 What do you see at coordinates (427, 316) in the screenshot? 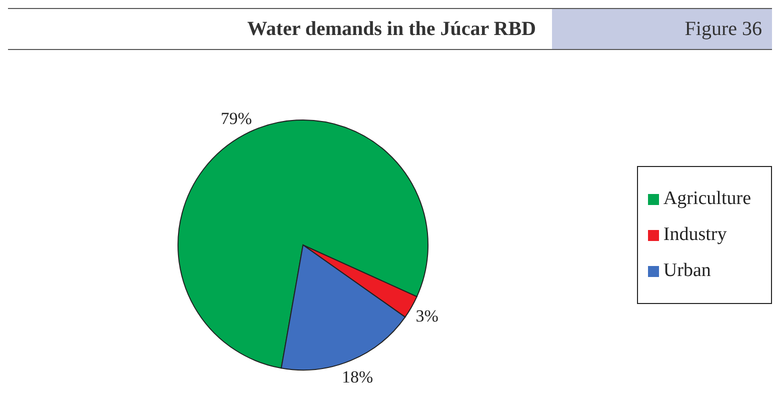
I see `data-label: 3%` at bounding box center [427, 316].